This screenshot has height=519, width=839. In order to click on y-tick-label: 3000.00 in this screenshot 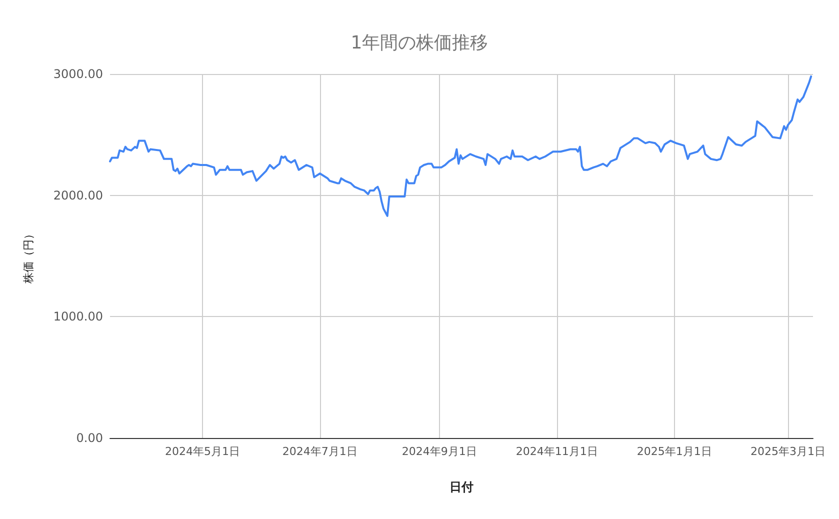, I will do `click(78, 74)`.